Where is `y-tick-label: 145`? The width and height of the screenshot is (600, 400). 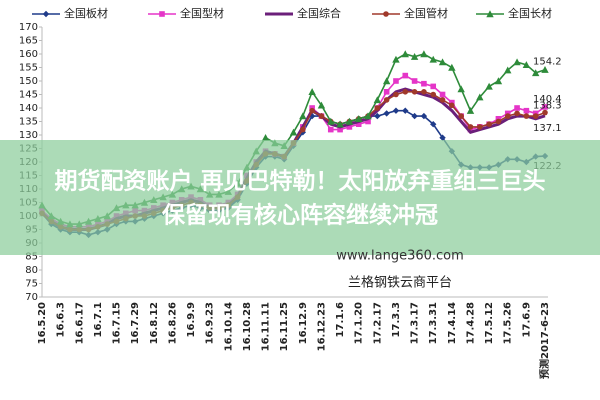
y-tick-label: 145 is located at coordinates (28, 95).